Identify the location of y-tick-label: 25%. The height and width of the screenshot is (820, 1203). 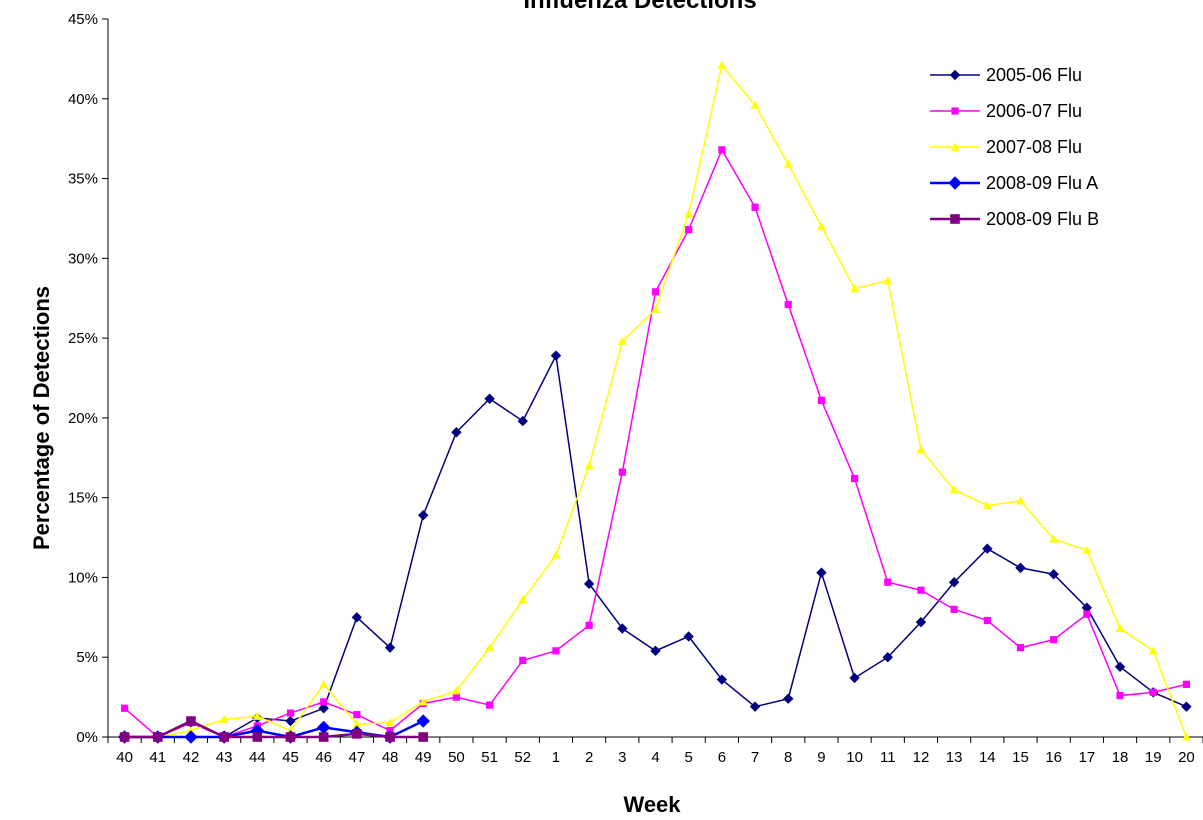
(83, 338).